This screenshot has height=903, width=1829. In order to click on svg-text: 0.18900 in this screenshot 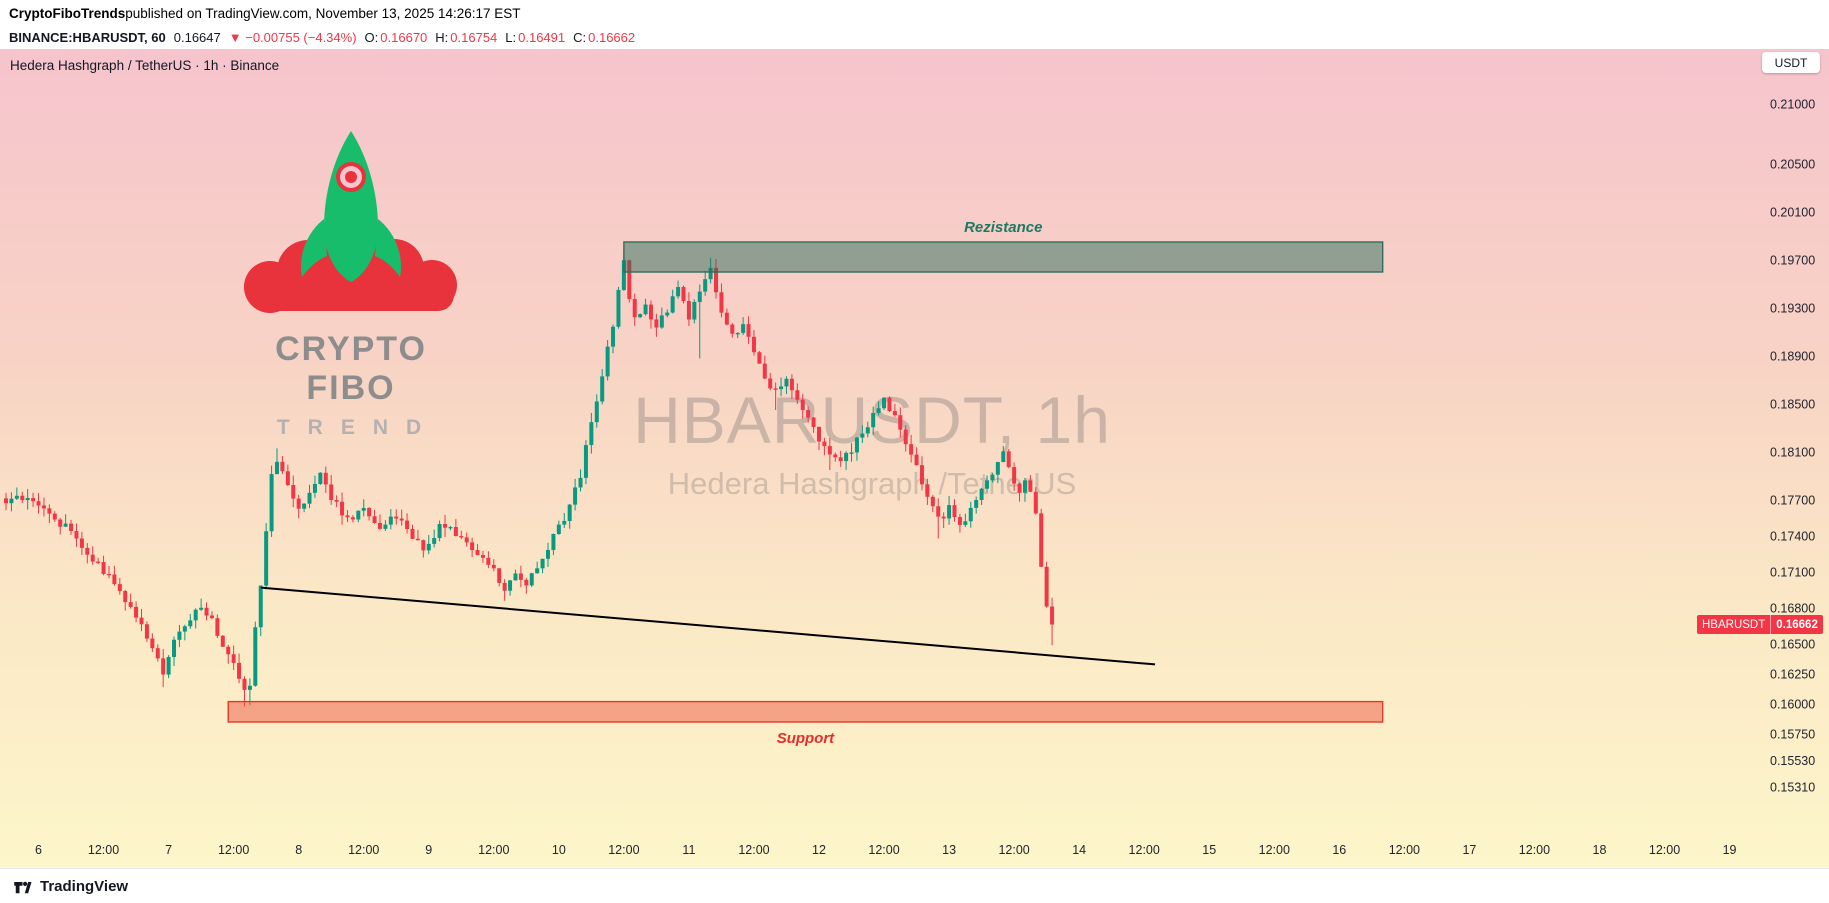, I will do `click(1792, 357)`.